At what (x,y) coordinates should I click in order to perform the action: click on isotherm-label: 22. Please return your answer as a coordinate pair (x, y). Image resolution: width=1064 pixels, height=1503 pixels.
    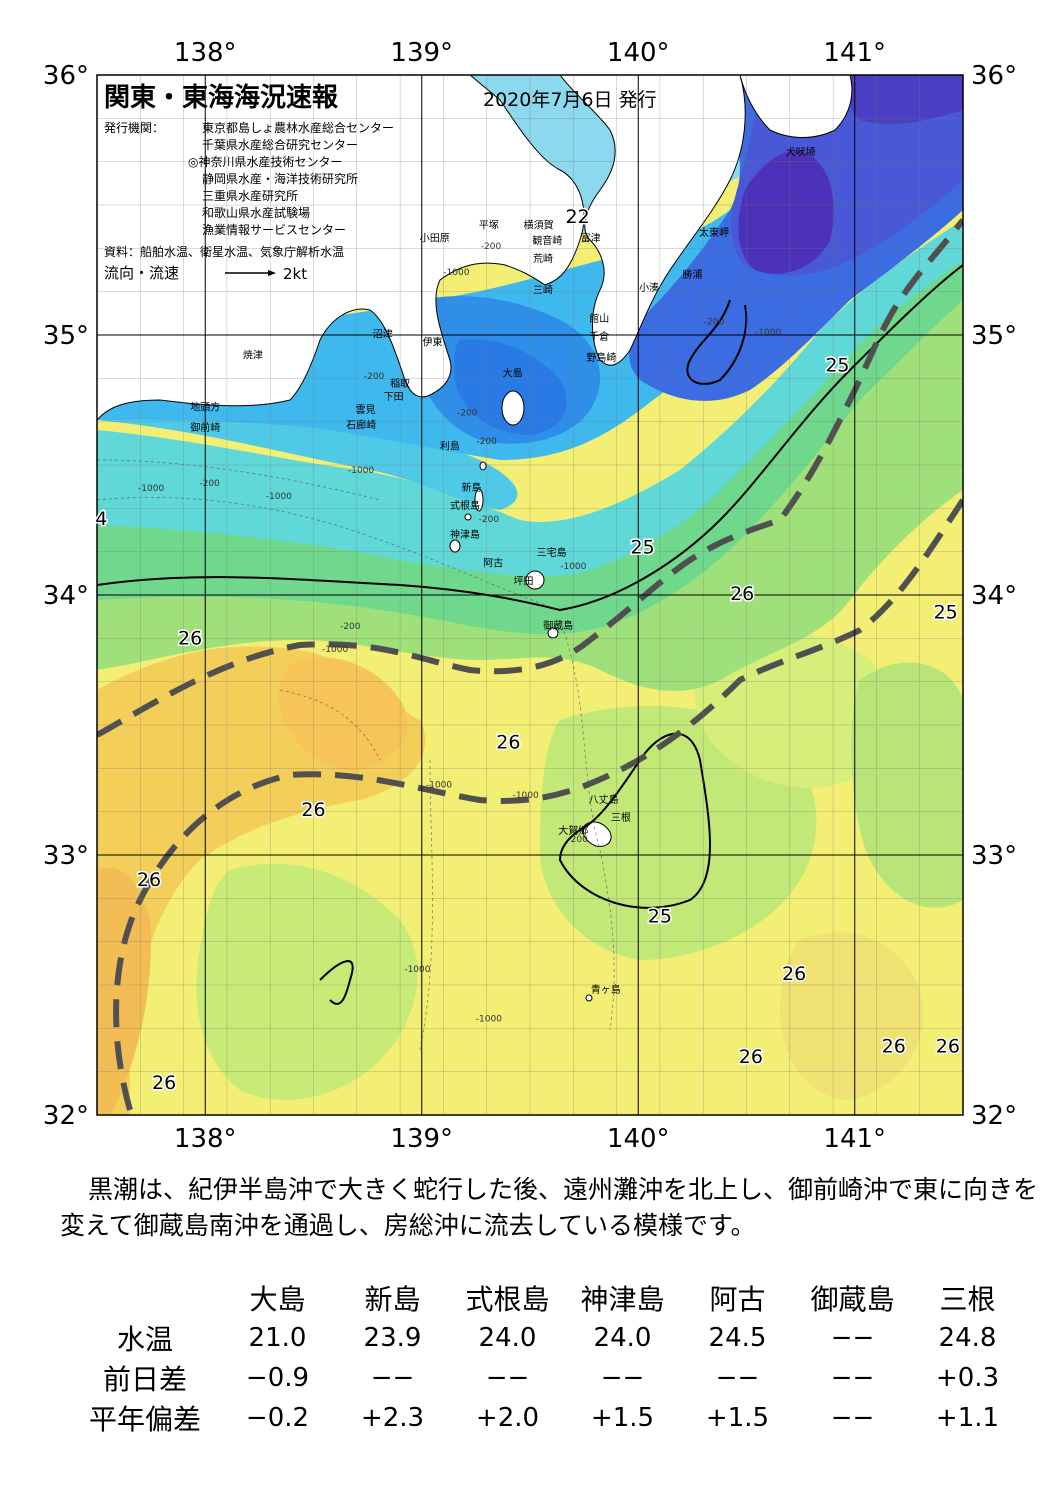
    Looking at the image, I should click on (578, 217).